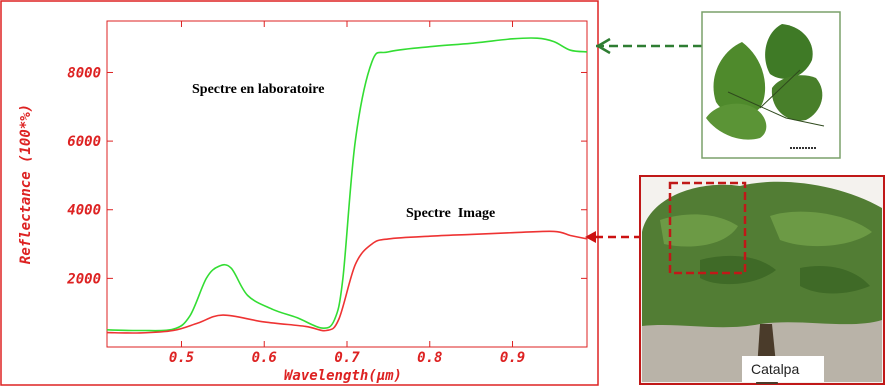 The height and width of the screenshot is (388, 886). Describe the element at coordinates (83, 279) in the screenshot. I see `y-tick-label: 2000` at that location.